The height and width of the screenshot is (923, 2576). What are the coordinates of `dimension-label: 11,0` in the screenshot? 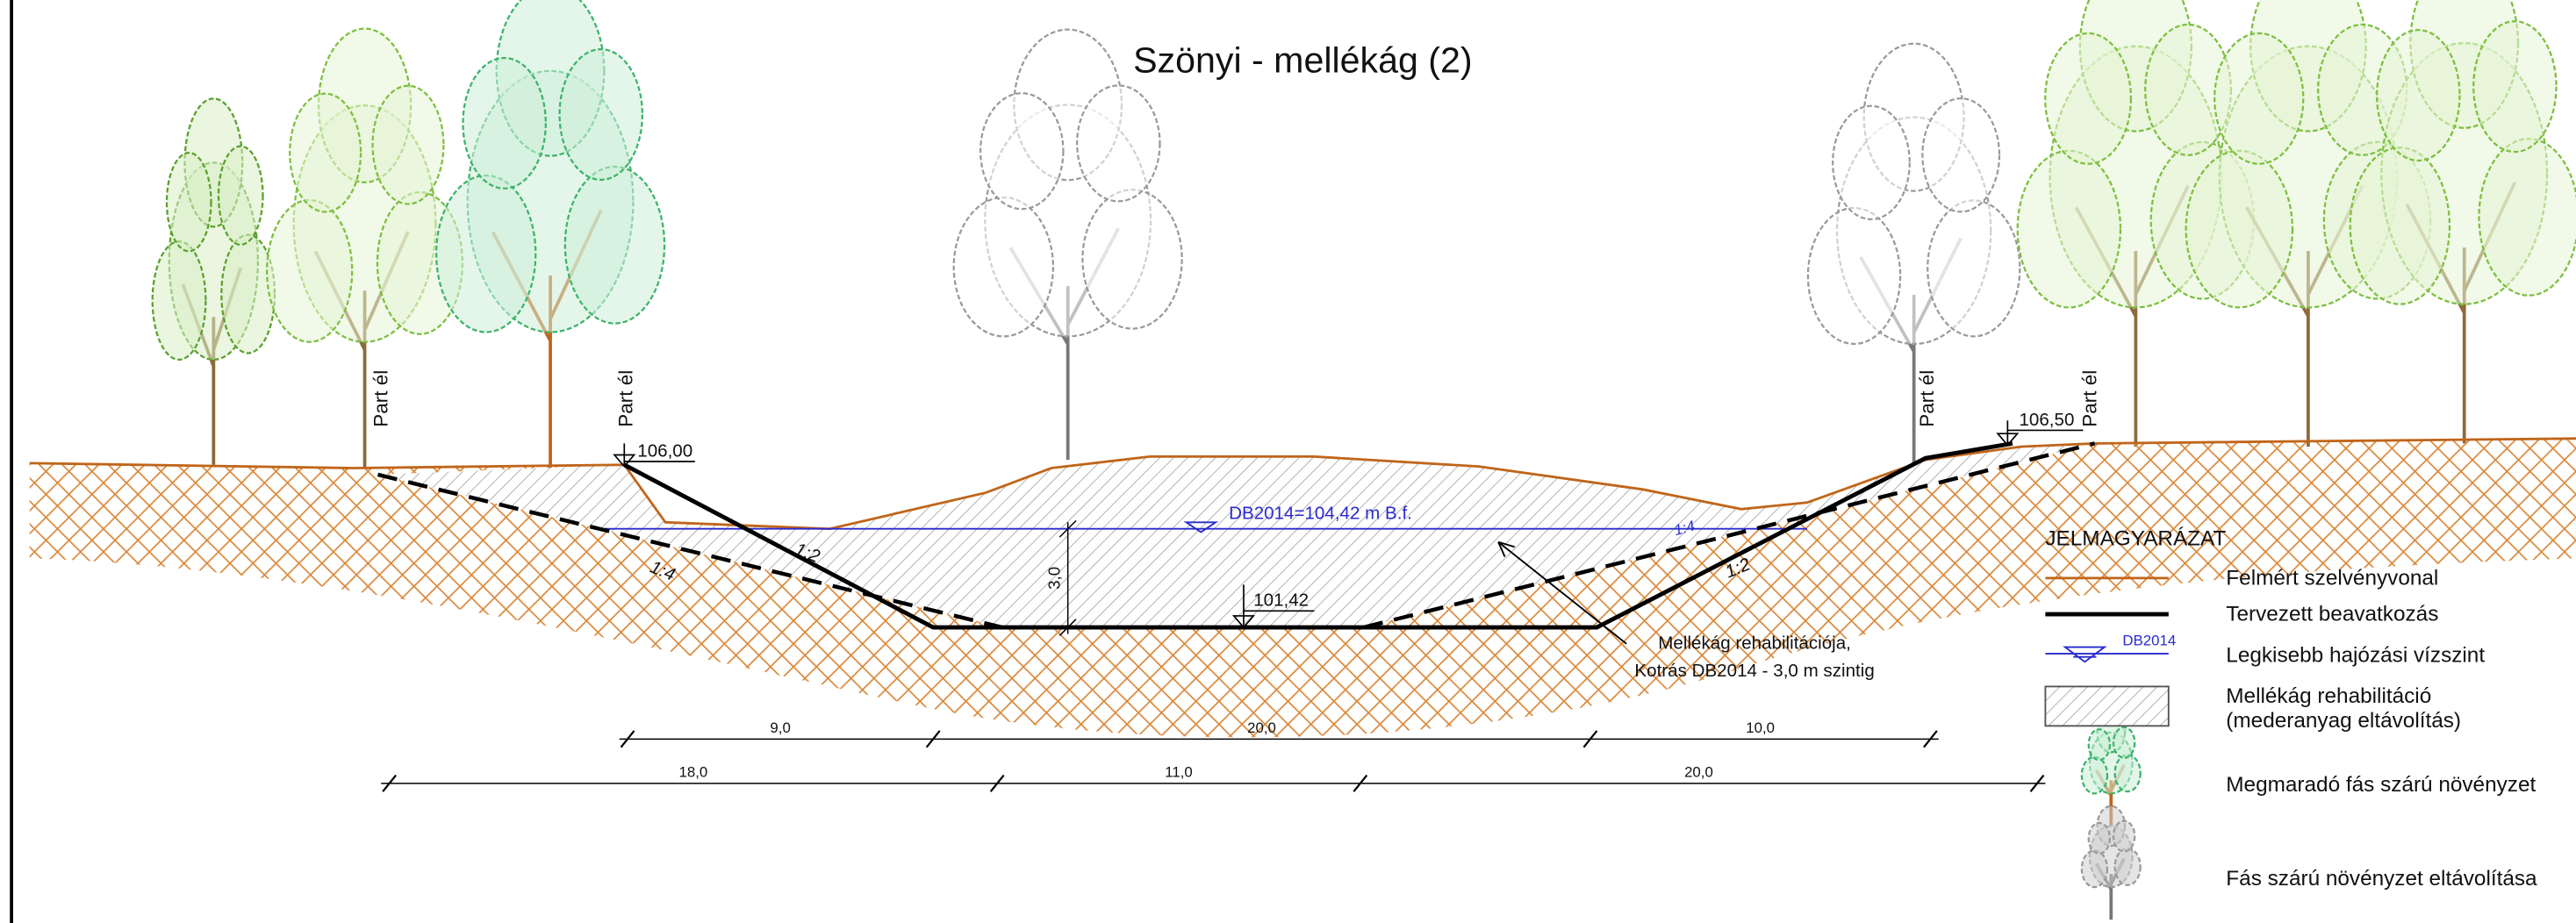 It's located at (1179, 771).